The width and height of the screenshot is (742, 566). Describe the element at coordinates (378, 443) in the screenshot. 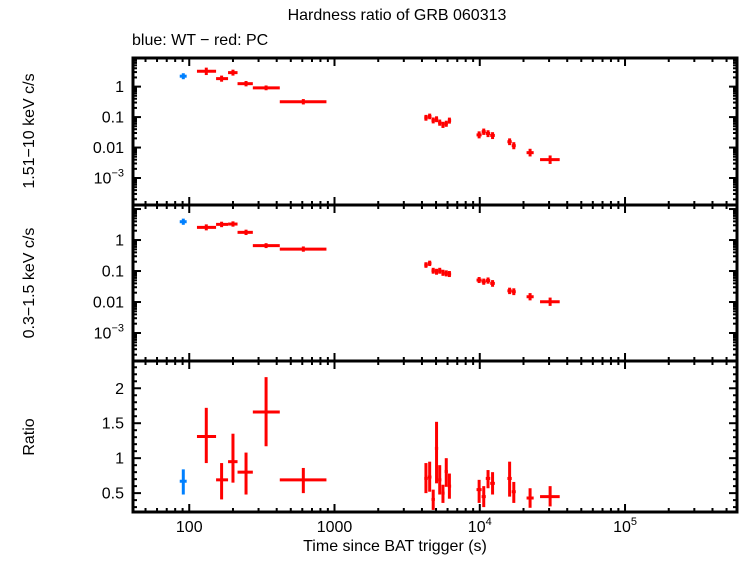

I see `series-pc-ratio` at that location.